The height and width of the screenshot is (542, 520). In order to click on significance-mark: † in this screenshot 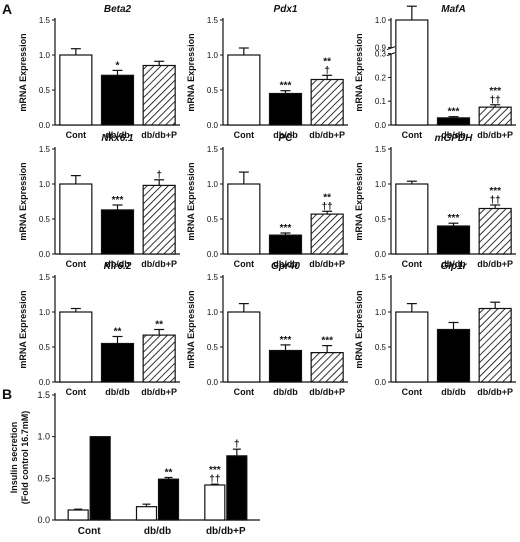, I will do `click(159, 175)`.